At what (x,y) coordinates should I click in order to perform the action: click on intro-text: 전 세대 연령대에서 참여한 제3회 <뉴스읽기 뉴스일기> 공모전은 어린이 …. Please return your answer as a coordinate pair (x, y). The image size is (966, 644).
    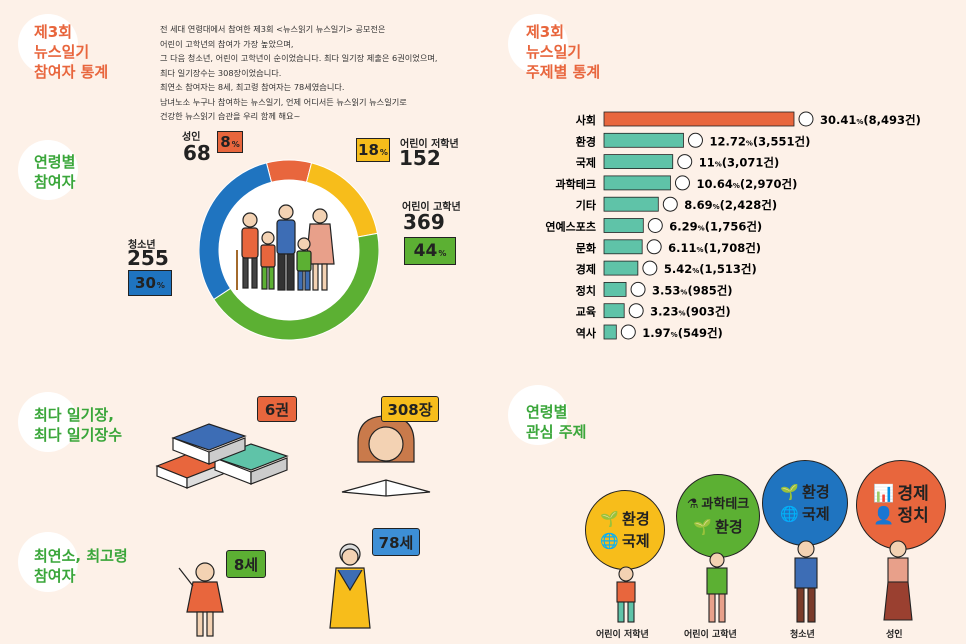
    Looking at the image, I should click on (320, 73).